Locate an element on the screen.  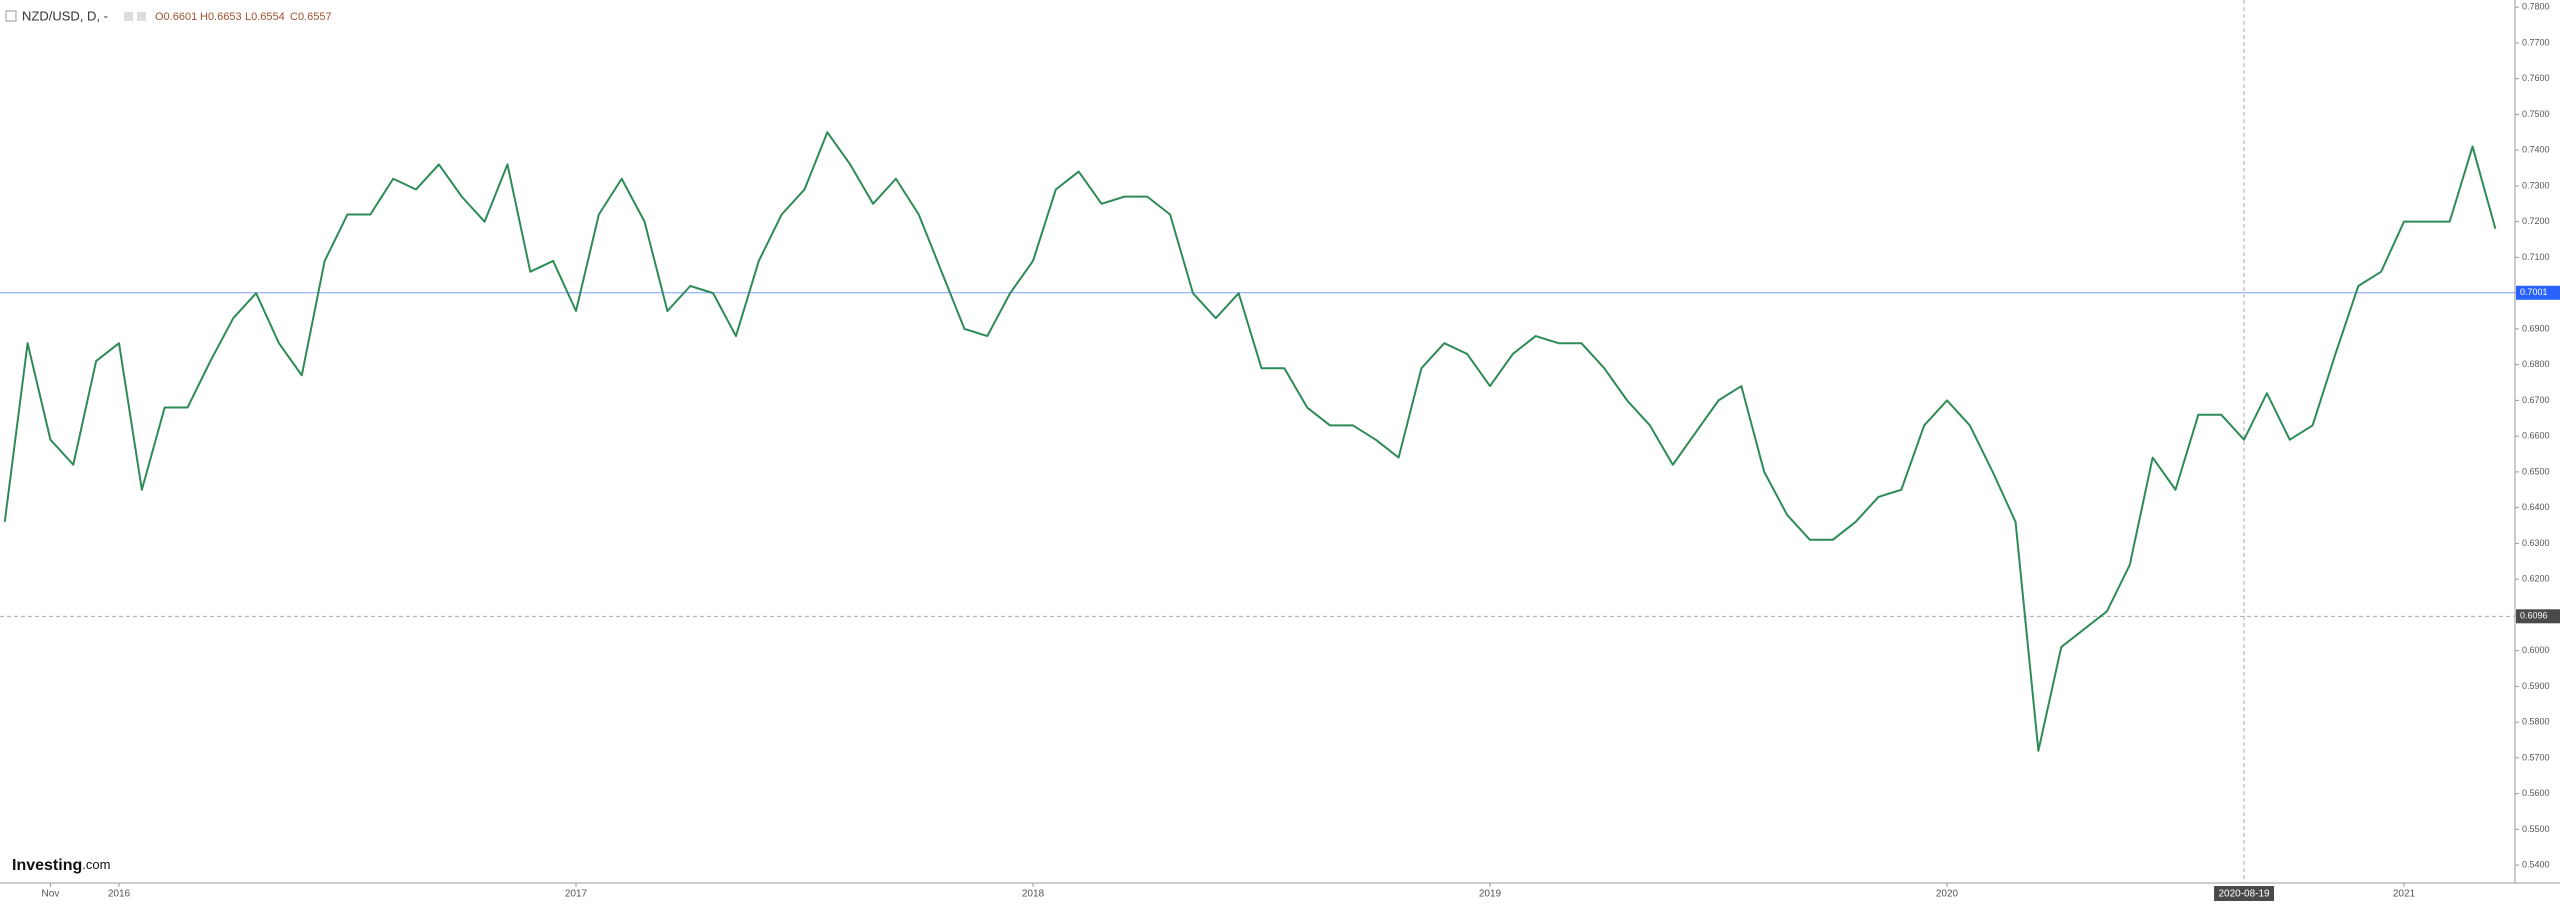
price-label: 0.7001 is located at coordinates (2534, 292).